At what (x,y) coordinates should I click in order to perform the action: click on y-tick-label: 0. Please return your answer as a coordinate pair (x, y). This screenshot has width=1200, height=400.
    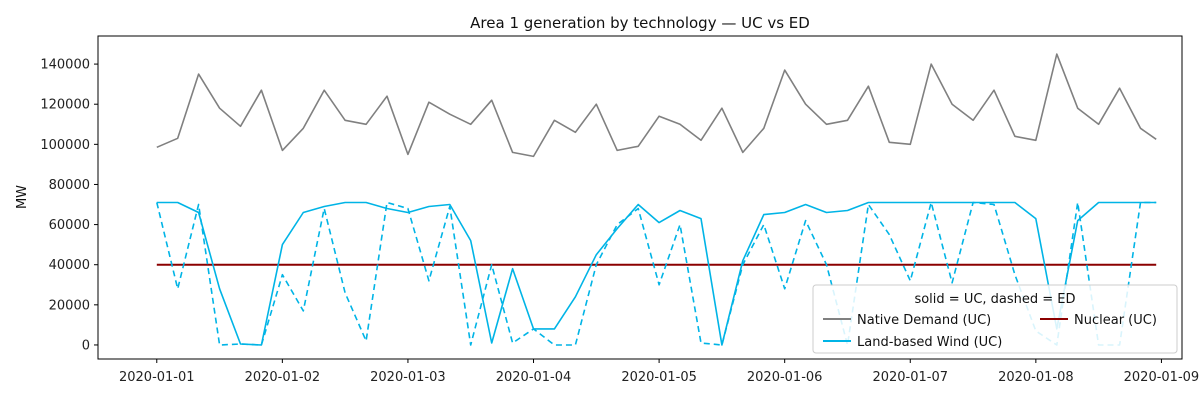
    Looking at the image, I should click on (86, 345).